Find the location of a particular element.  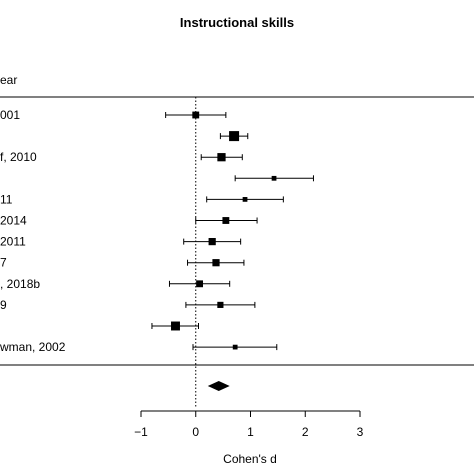

study-label: 2011 is located at coordinates (13, 242).